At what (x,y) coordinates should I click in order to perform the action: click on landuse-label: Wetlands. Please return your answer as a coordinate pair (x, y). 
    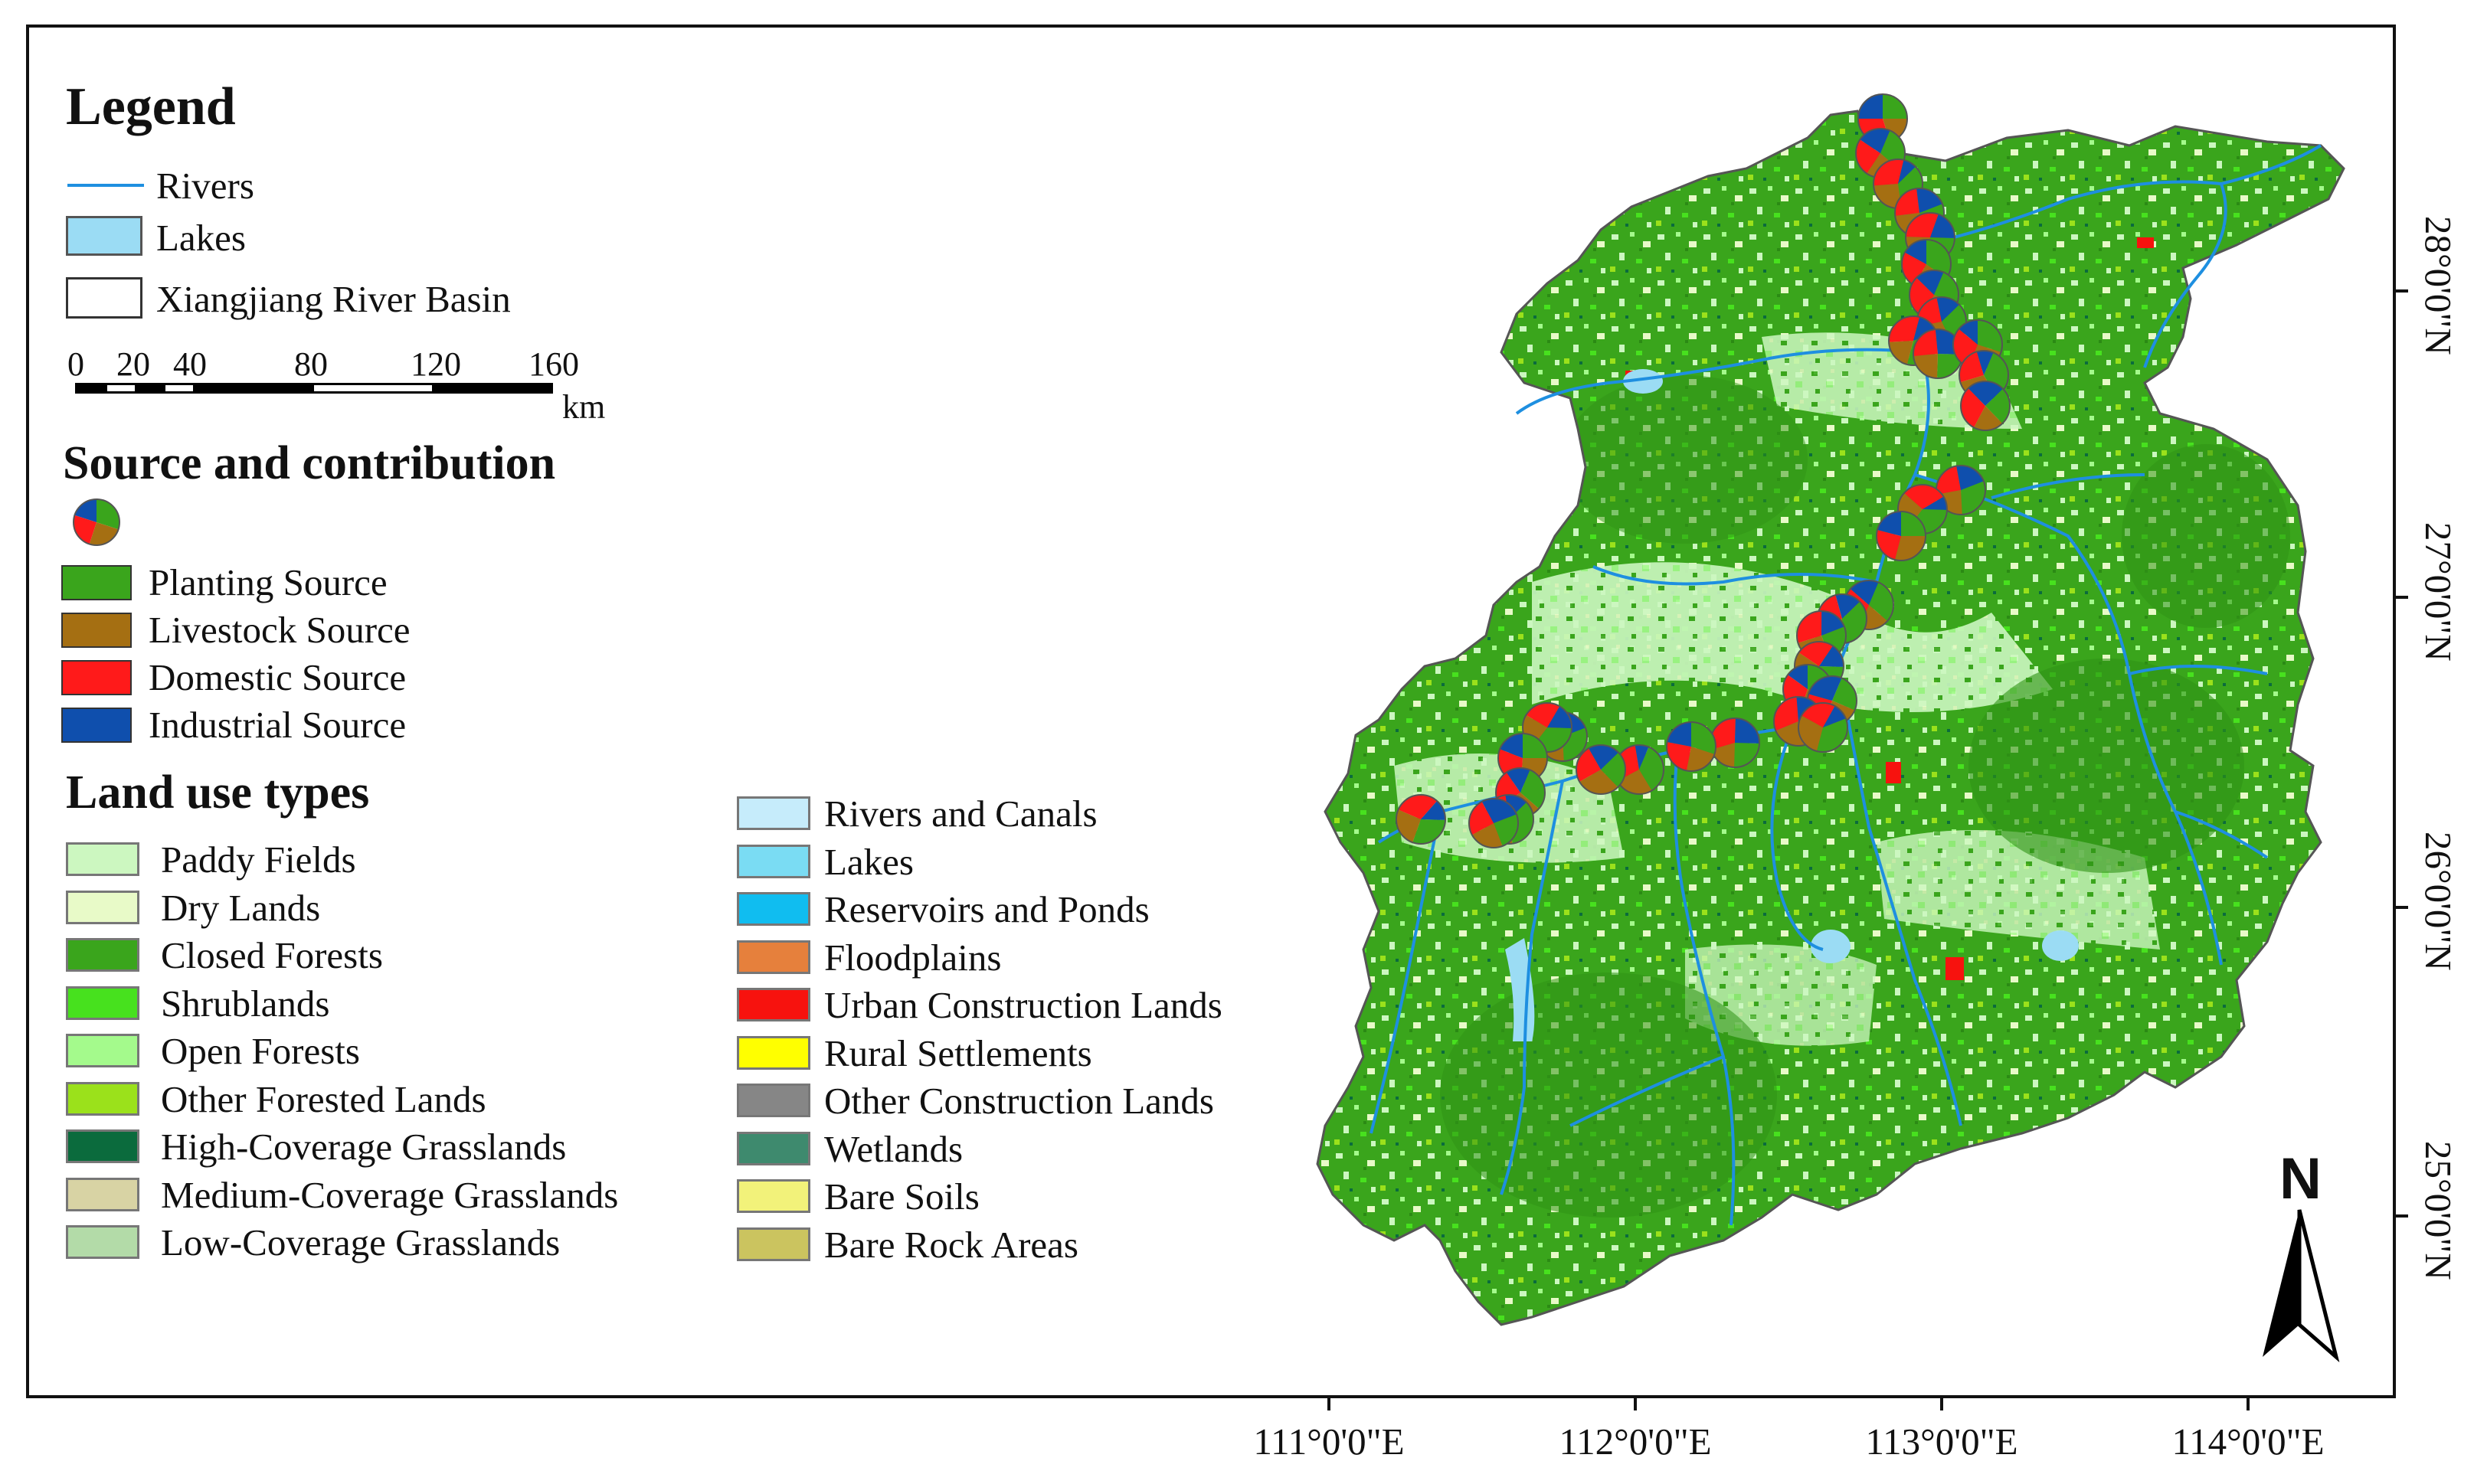
    Looking at the image, I should click on (894, 1148).